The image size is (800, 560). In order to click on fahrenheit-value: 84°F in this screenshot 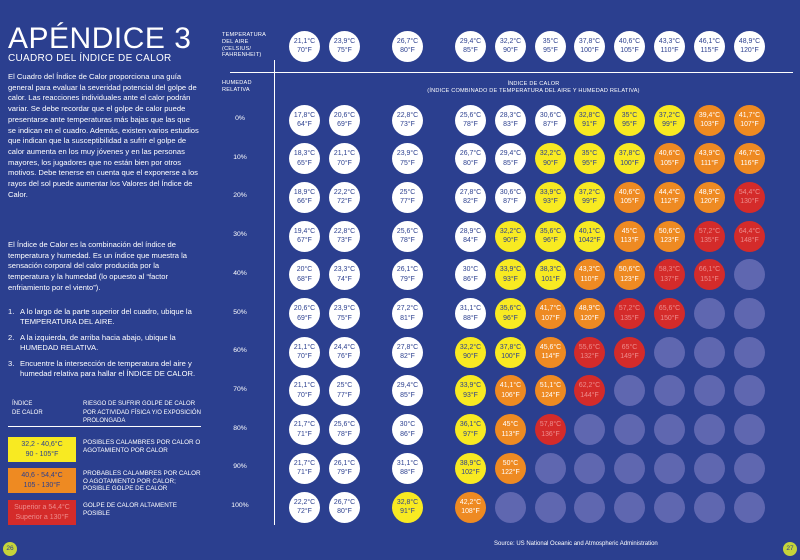, I will do `click(470, 241)`.